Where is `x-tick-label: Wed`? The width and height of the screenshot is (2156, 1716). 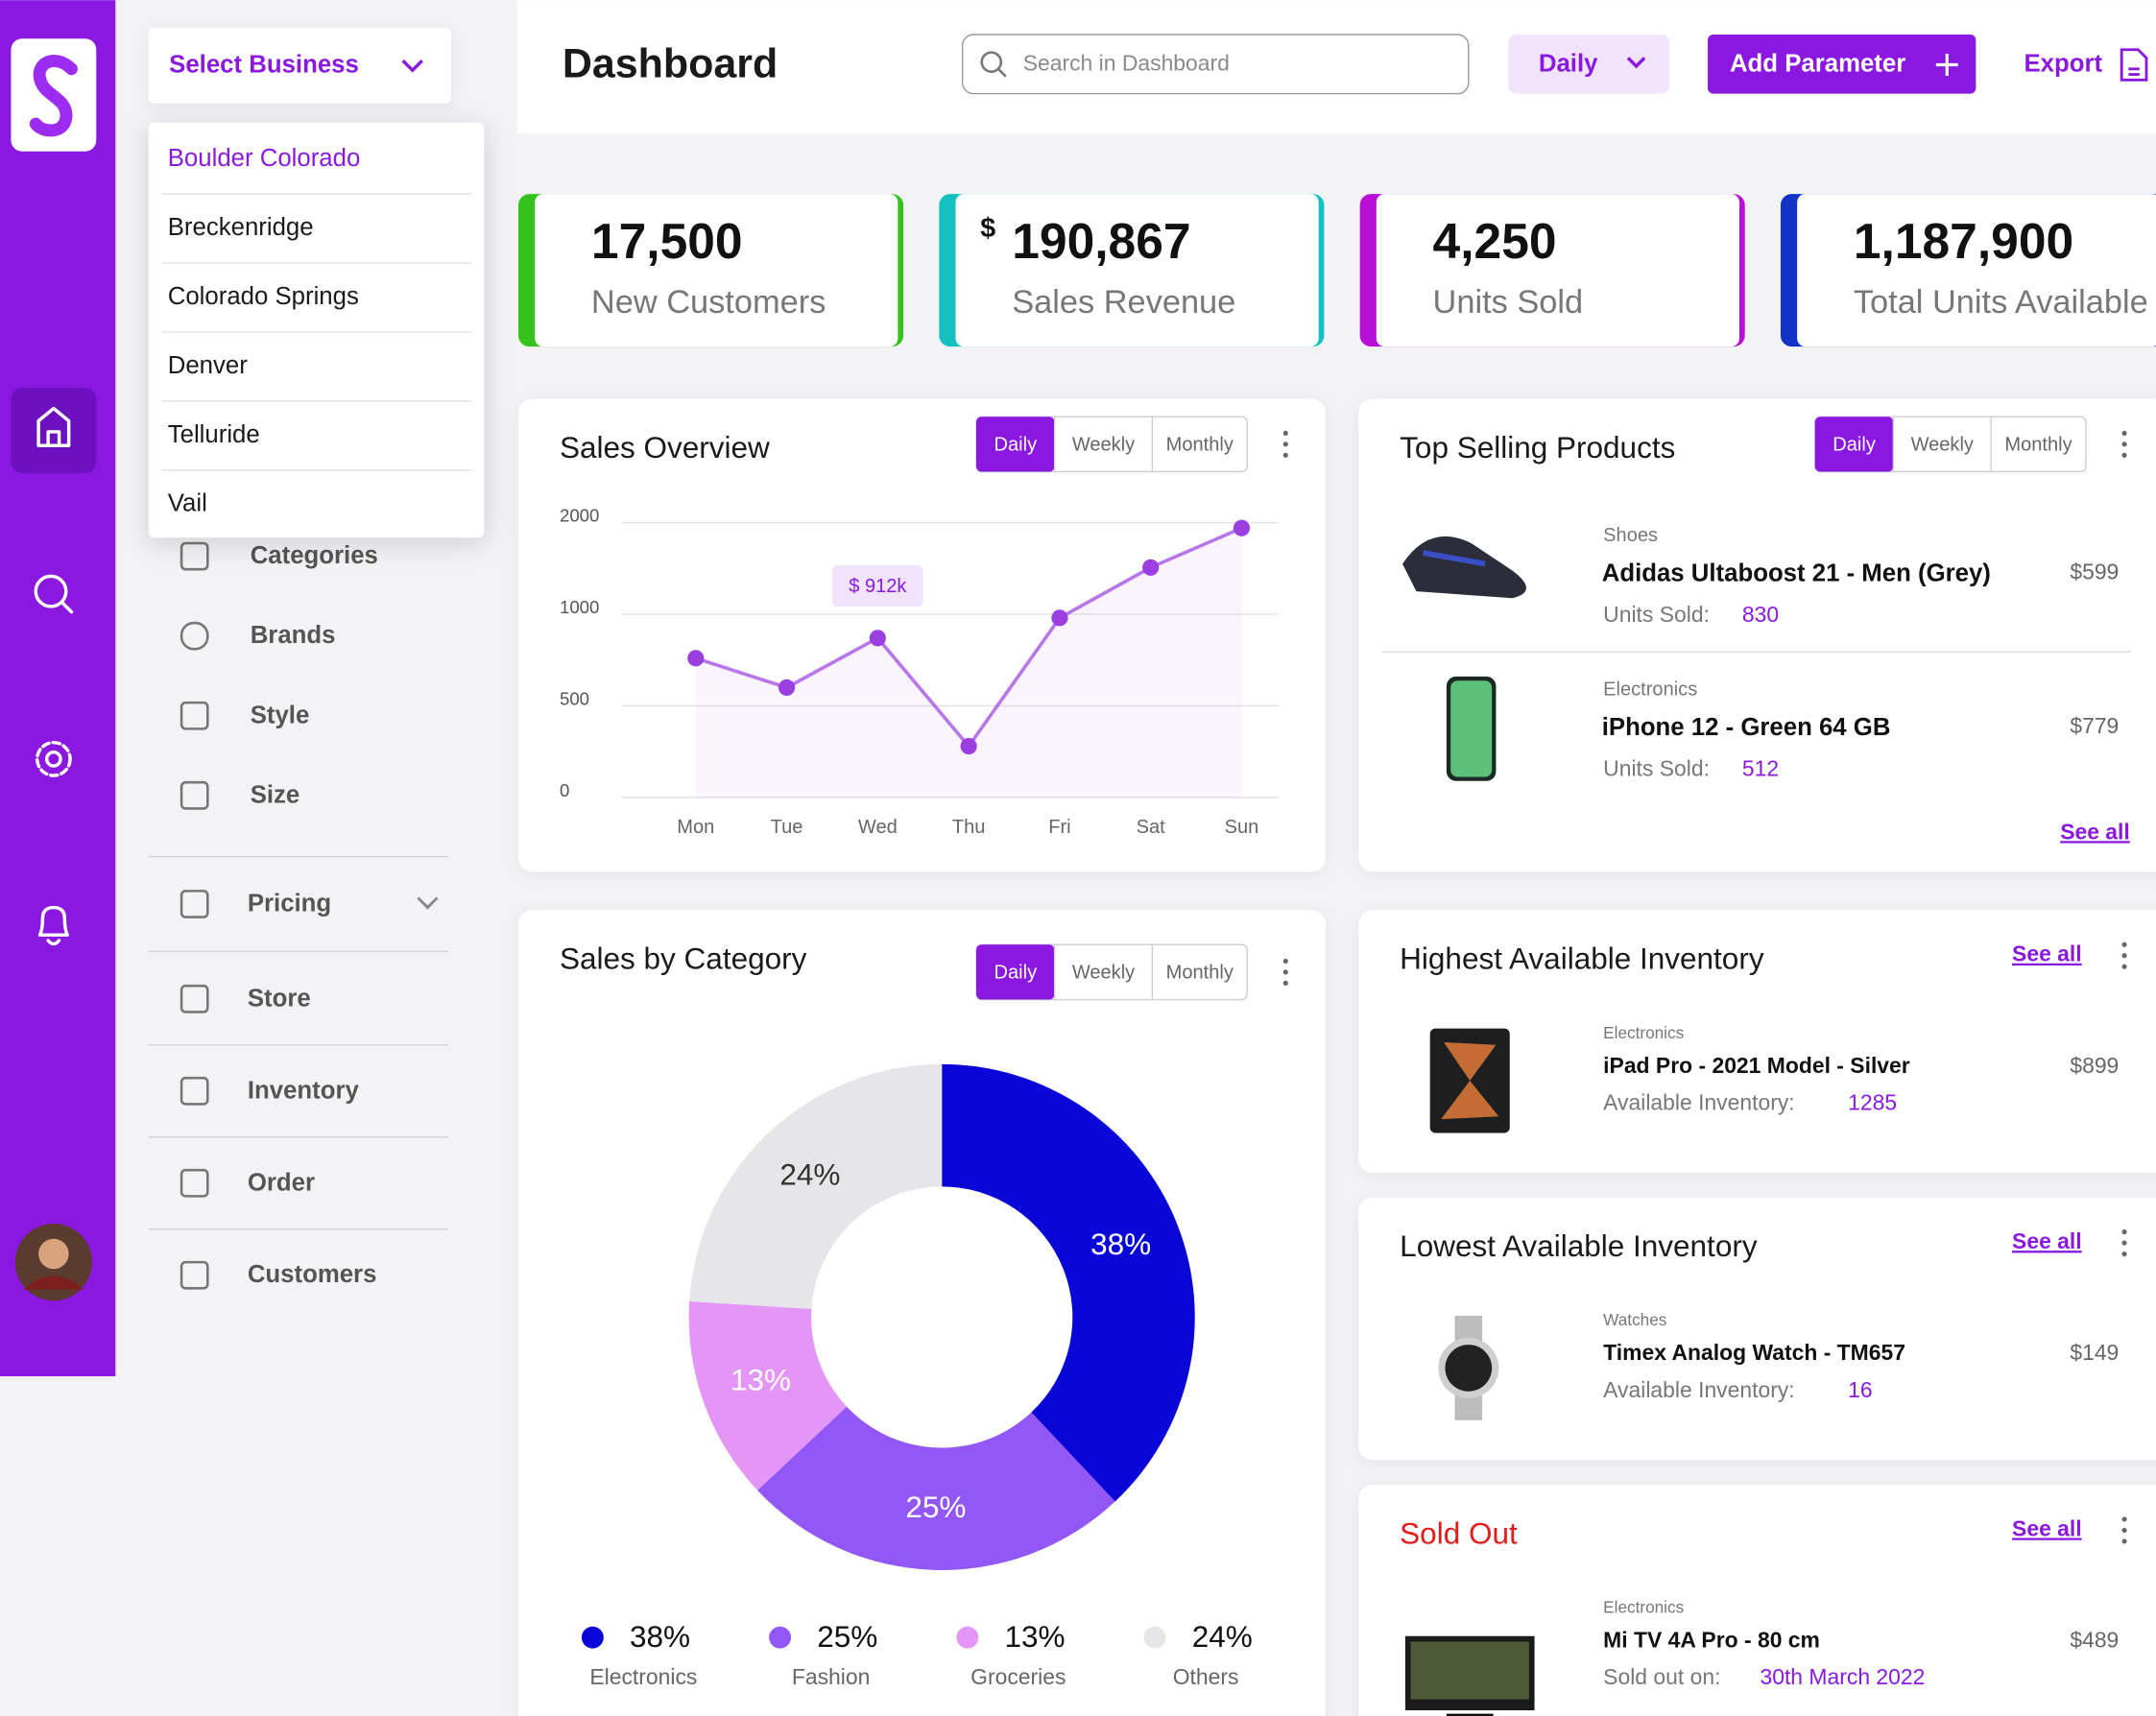
x-tick-label: Wed is located at coordinates (878, 827).